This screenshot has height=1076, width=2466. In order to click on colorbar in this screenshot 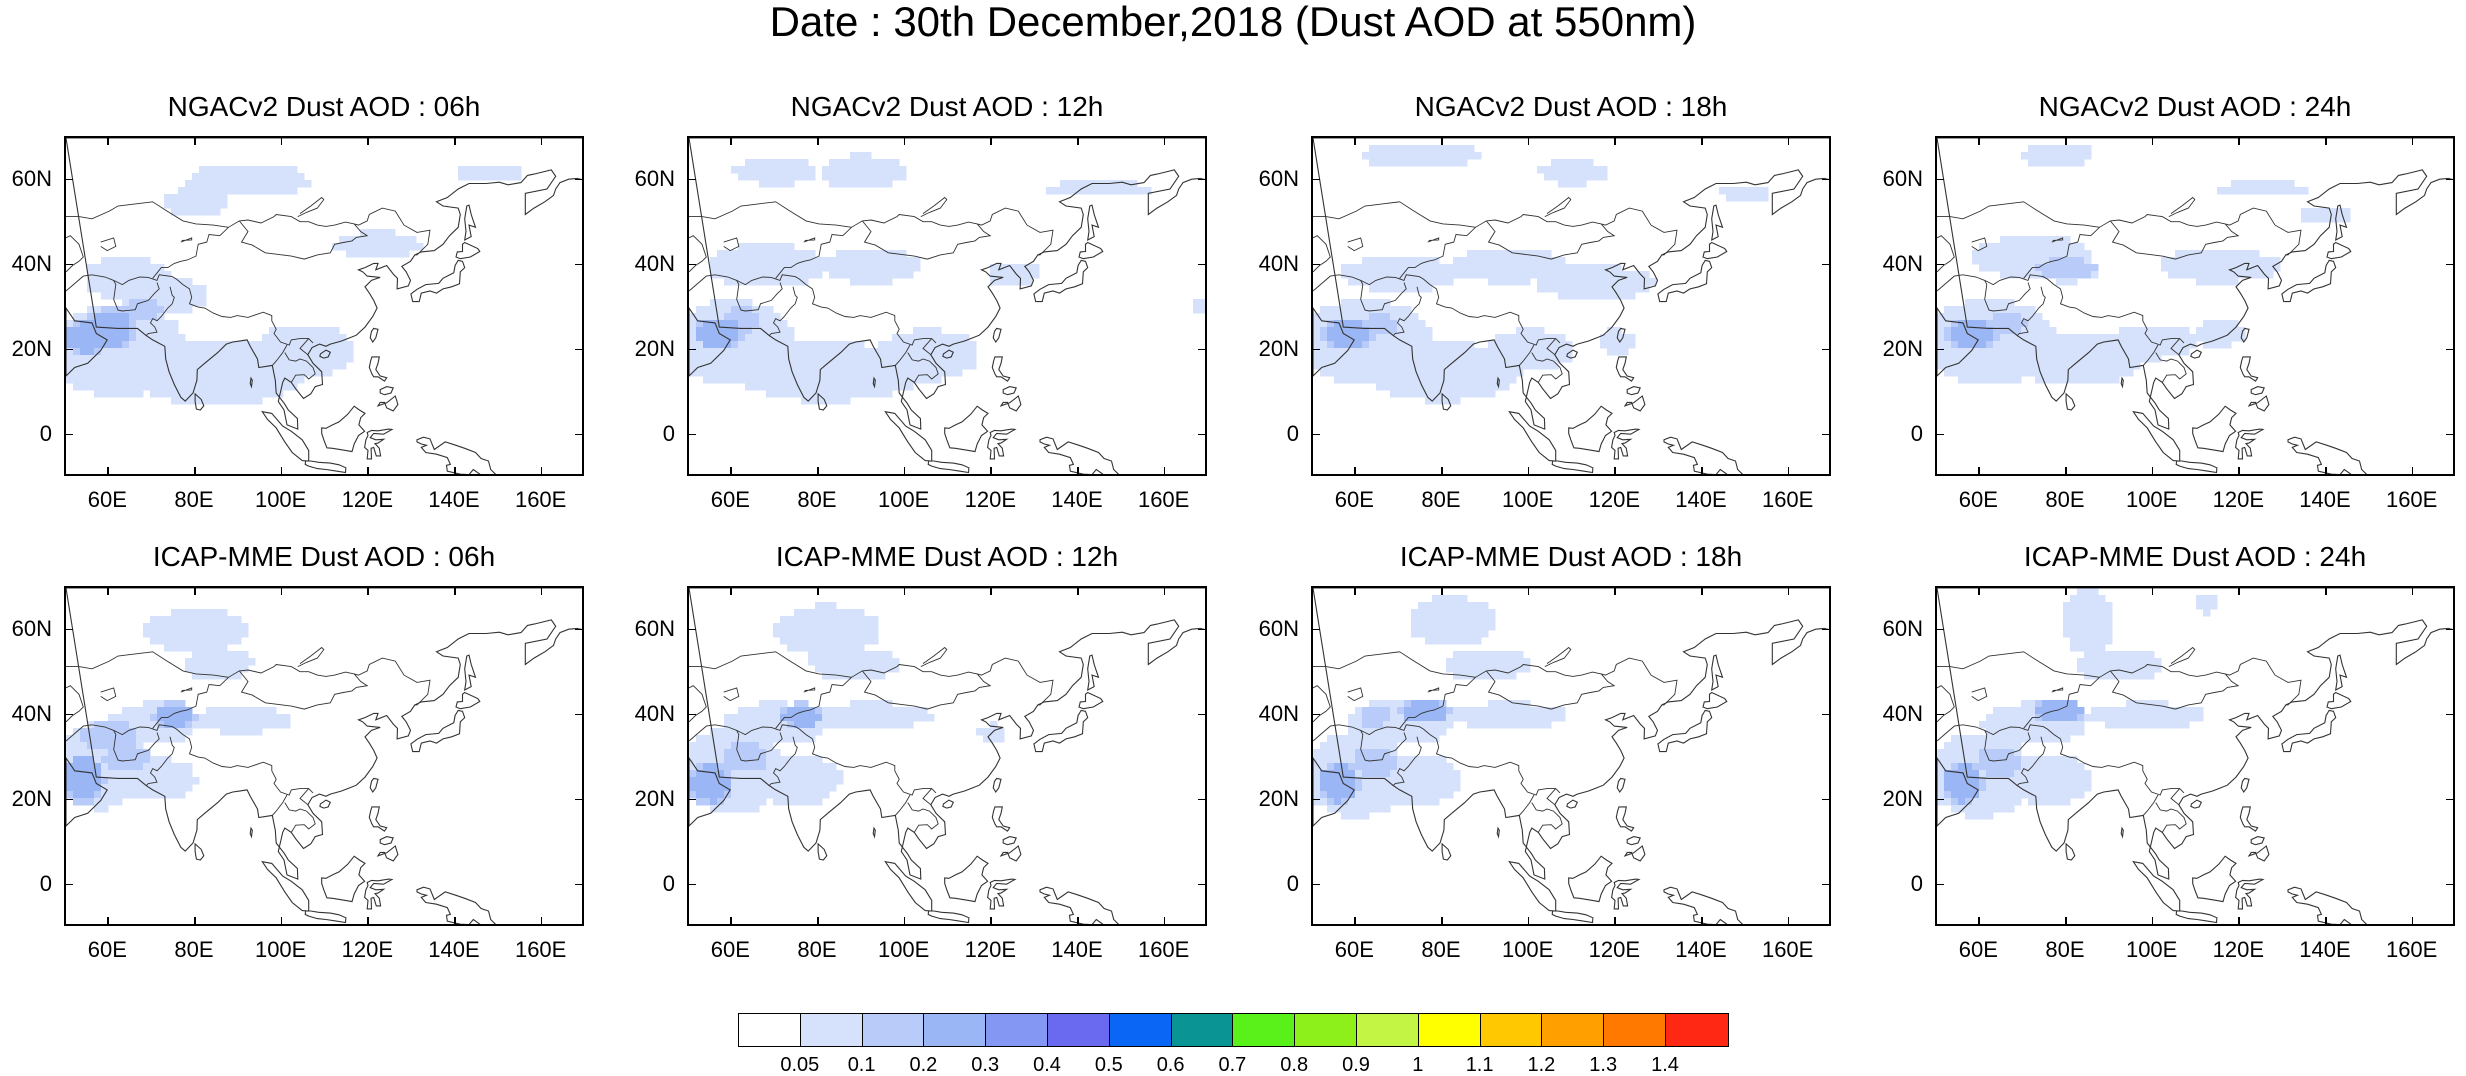, I will do `click(1233, 1030)`.